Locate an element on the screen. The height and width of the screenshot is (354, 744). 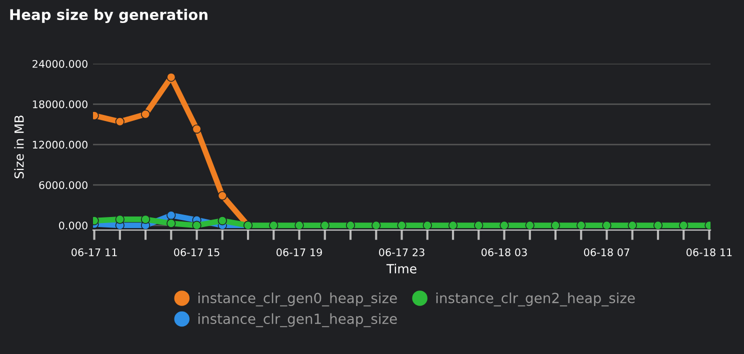
x-tick-label: 06-17 23 is located at coordinates (401, 252).